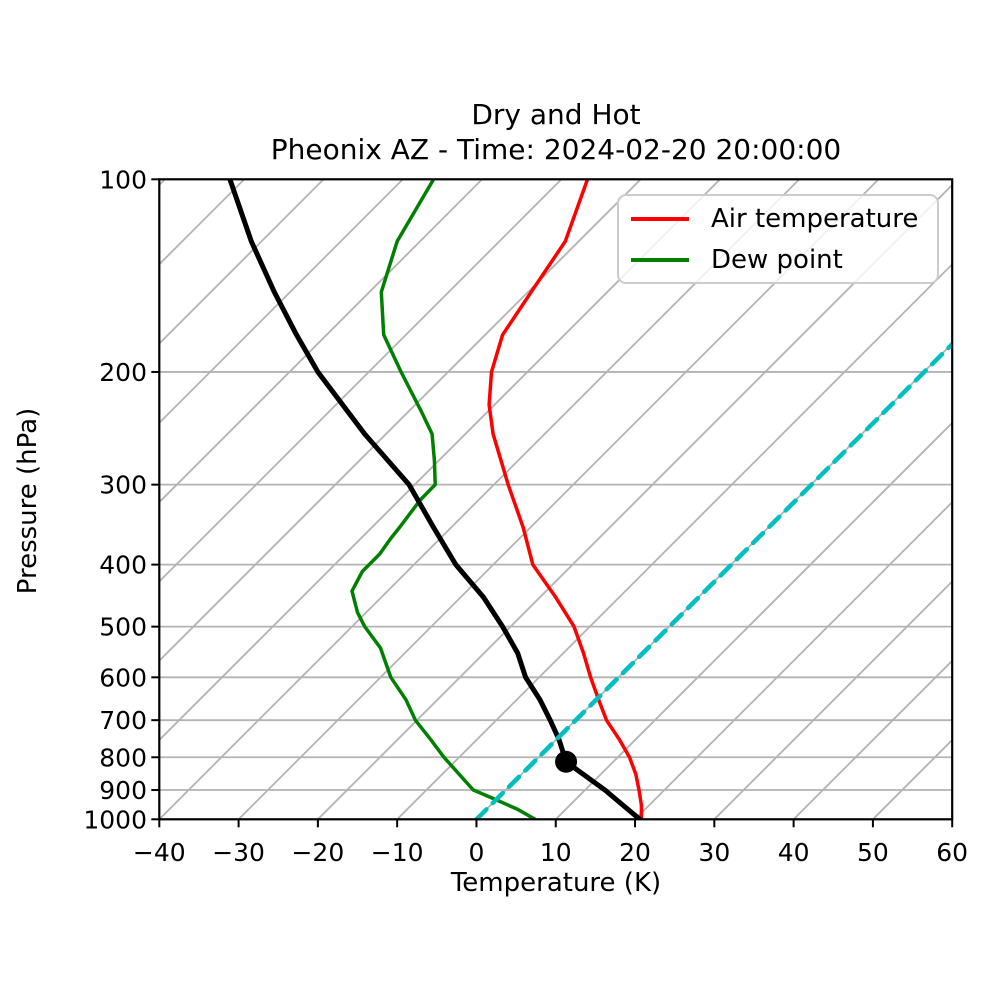 This screenshot has height=1000, width=1000. Describe the element at coordinates (714, 852) in the screenshot. I see `x-tick-label: 30` at that location.